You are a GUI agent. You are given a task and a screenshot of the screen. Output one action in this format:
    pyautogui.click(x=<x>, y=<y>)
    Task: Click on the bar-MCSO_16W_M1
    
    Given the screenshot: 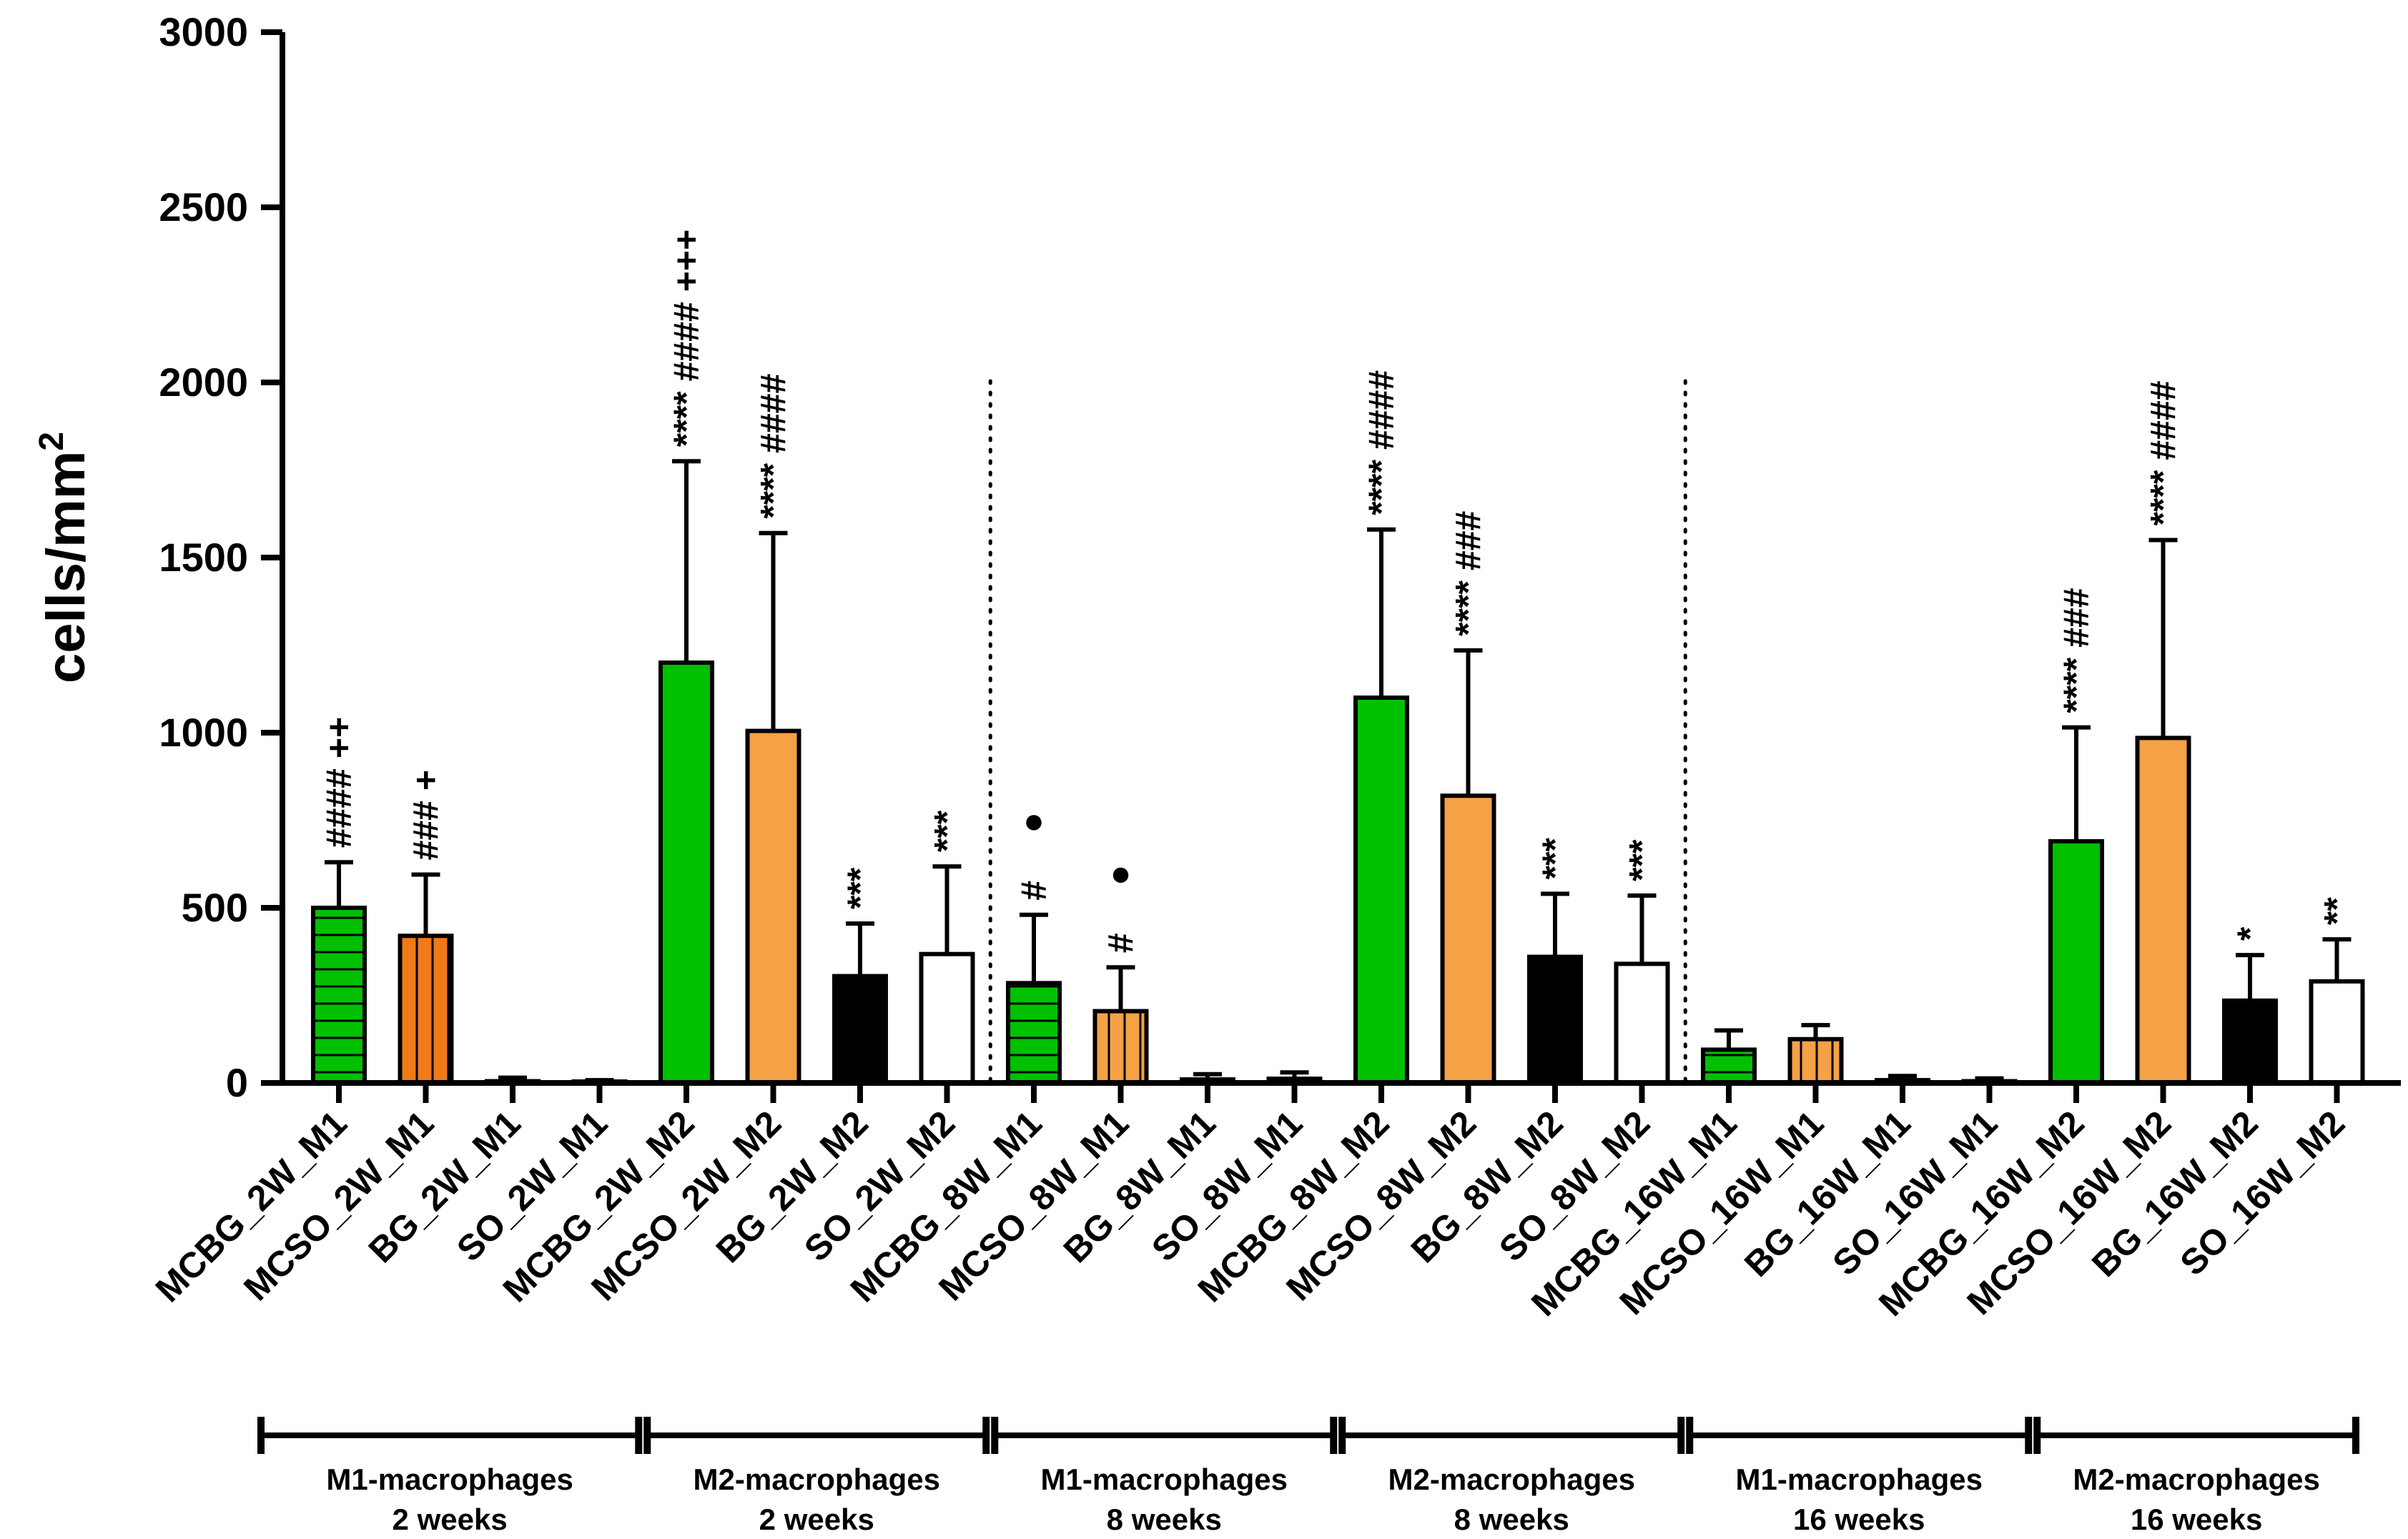 What is the action you would take?
    pyautogui.click(x=1816, y=1061)
    